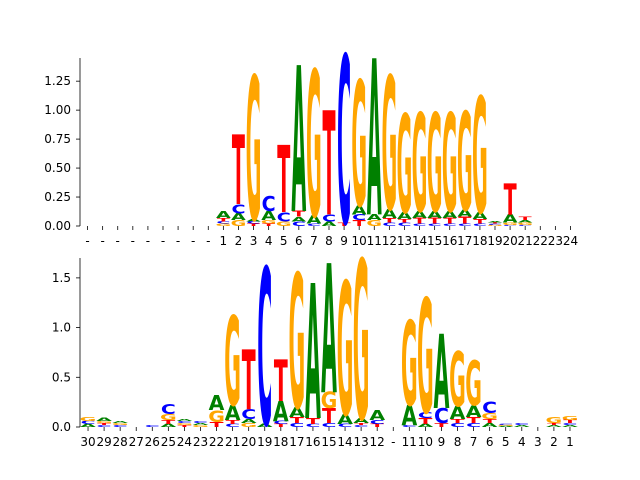  Describe the element at coordinates (224, 241) in the screenshot. I see `top-x-tick-label: 1` at that location.